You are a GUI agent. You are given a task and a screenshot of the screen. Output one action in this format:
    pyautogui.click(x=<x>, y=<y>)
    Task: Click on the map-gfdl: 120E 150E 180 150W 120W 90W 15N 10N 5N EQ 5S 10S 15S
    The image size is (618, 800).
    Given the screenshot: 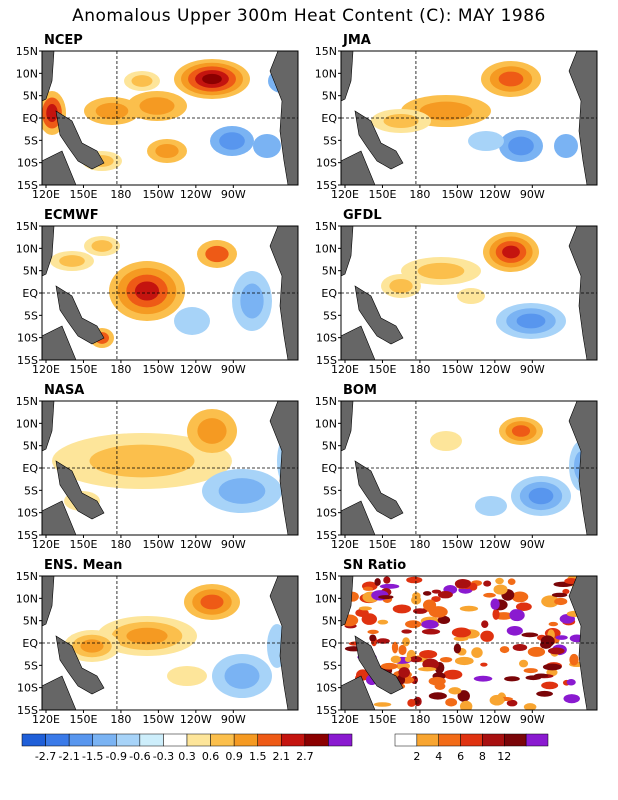 What is the action you would take?
    pyautogui.click(x=456, y=298)
    